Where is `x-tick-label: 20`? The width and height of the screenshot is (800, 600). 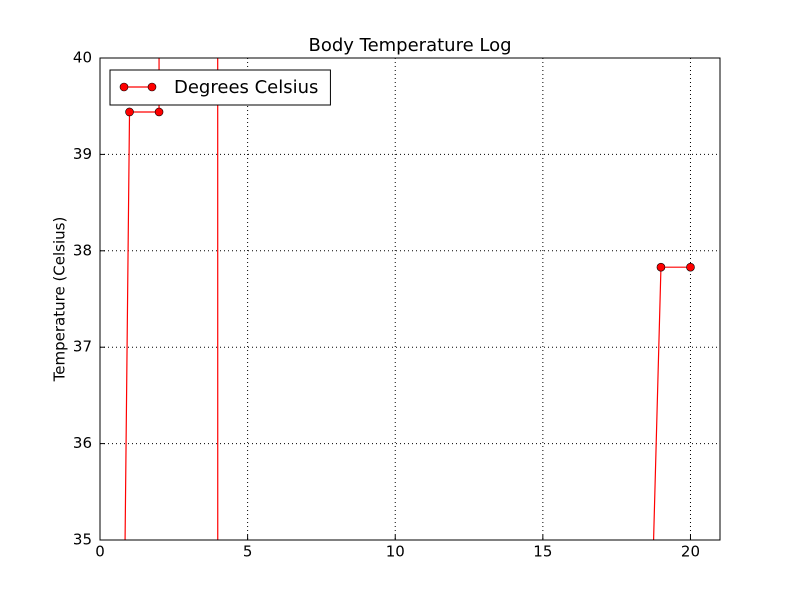
x-tick-label: 20 is located at coordinates (690, 552).